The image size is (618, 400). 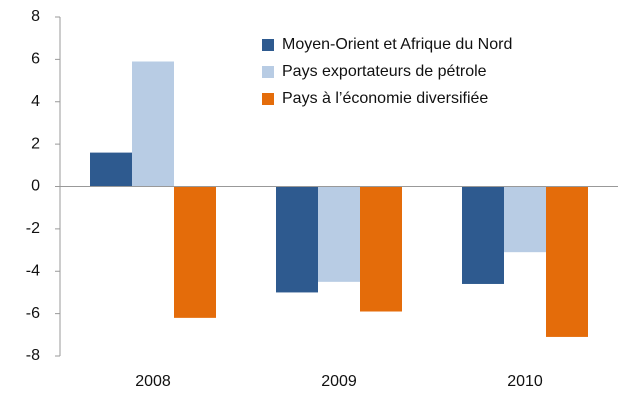 I want to click on y-tick-label: 8, so click(x=35, y=16).